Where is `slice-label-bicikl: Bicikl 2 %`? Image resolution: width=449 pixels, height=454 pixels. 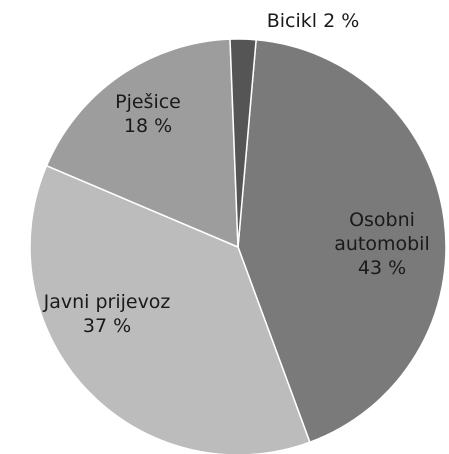 slice-label-bicikl: Bicikl 2 % is located at coordinates (313, 21).